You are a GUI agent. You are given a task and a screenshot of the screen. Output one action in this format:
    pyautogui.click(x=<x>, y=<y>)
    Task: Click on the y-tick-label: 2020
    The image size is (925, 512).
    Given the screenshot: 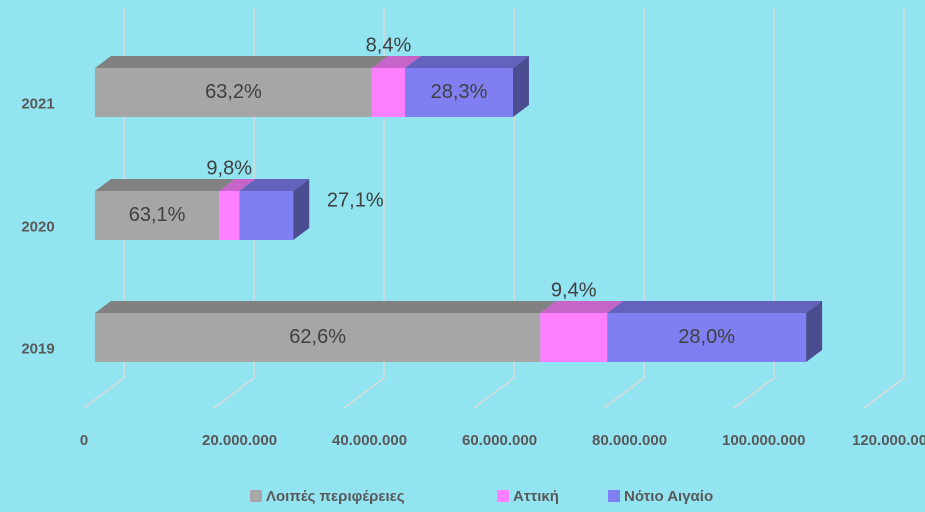 What is the action you would take?
    pyautogui.click(x=37, y=226)
    